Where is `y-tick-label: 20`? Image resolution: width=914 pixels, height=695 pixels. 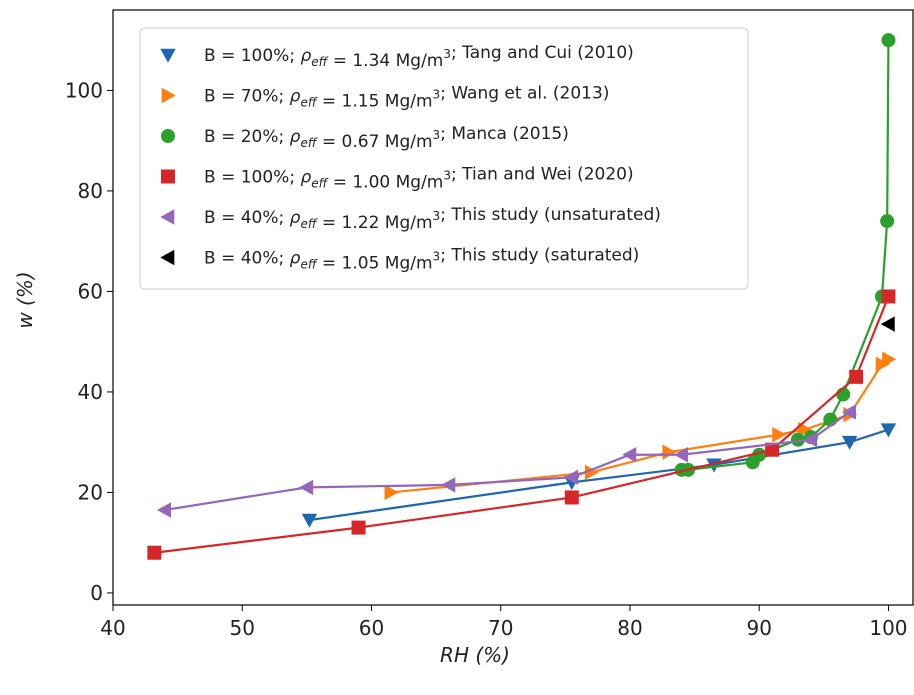 y-tick-label: 20 is located at coordinates (90, 492).